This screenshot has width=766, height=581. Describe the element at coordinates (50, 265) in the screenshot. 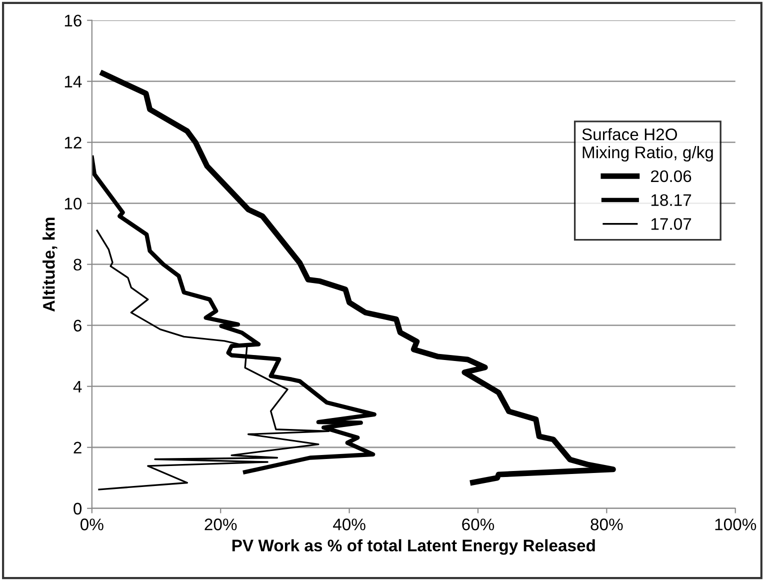

I see `y-axis-title: Altitude, km` at that location.